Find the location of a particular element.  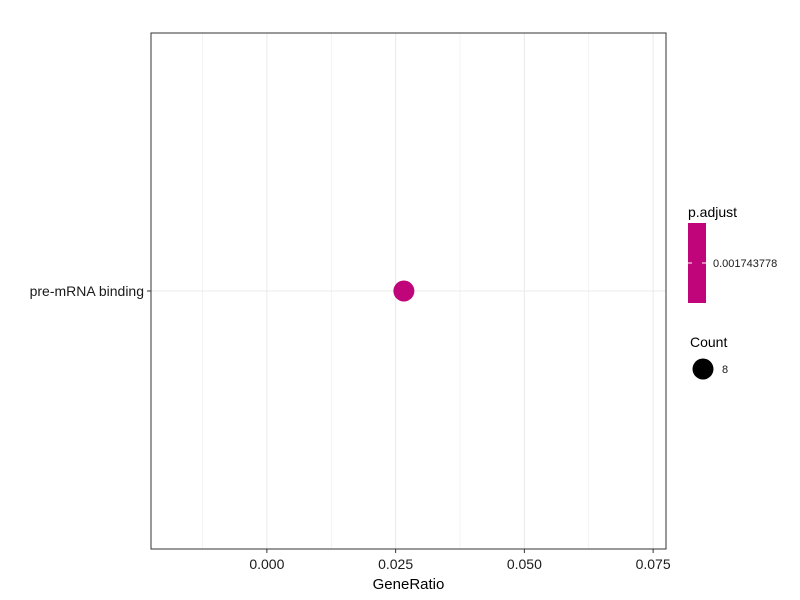

x-axis-tick-label: 0.050 is located at coordinates (524, 564).